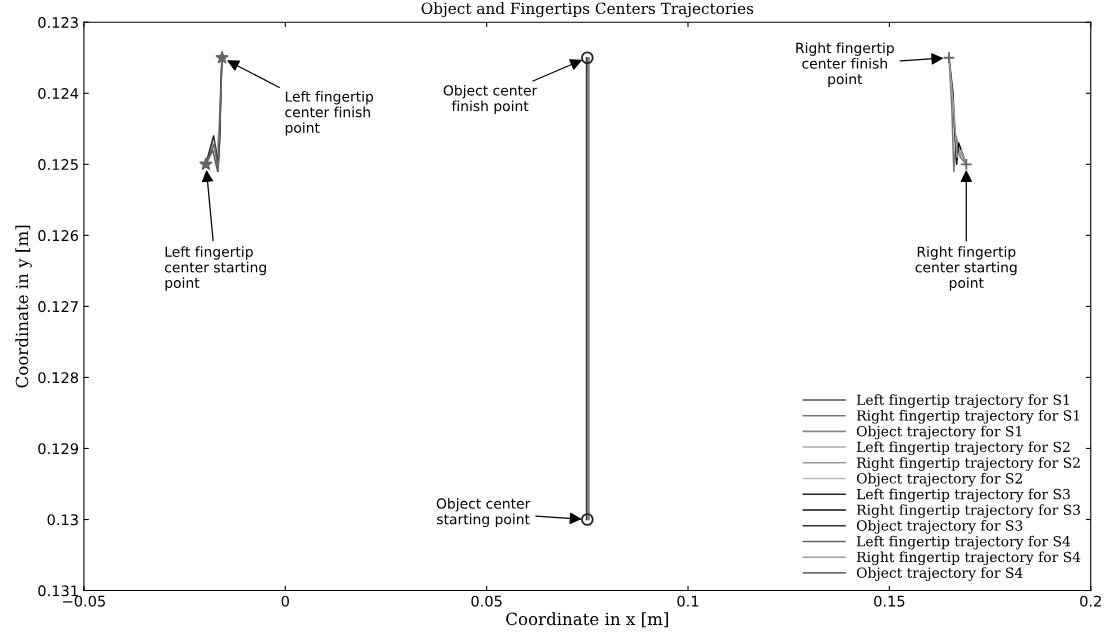 This screenshot has height=635, width=1104. Describe the element at coordinates (58, 307) in the screenshot. I see `y-tick-label: 0.127` at that location.